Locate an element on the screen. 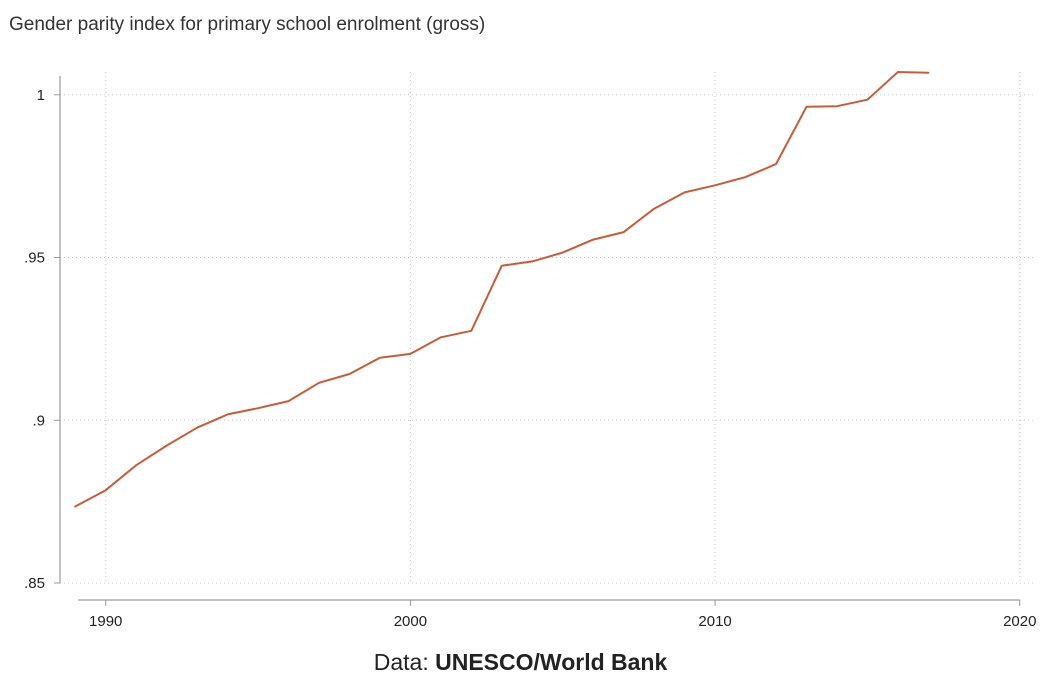  y-tick-label: .85 is located at coordinates (34, 583).